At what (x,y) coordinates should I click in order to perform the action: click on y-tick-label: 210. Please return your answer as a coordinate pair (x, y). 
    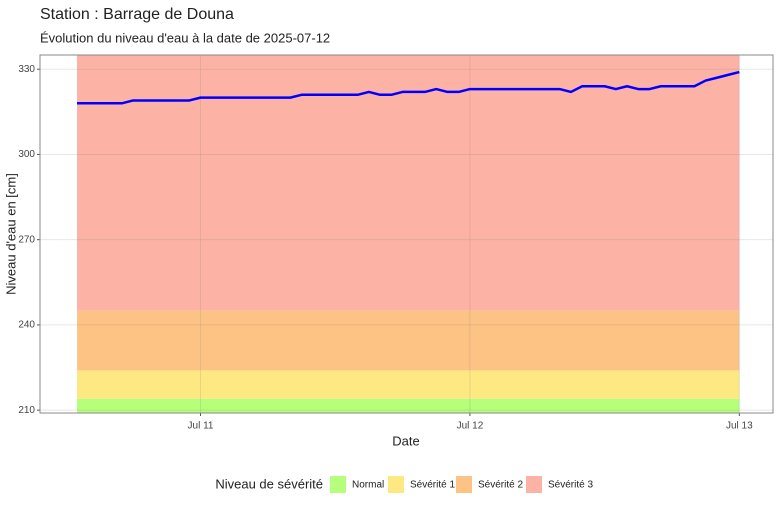
    Looking at the image, I should click on (26, 410).